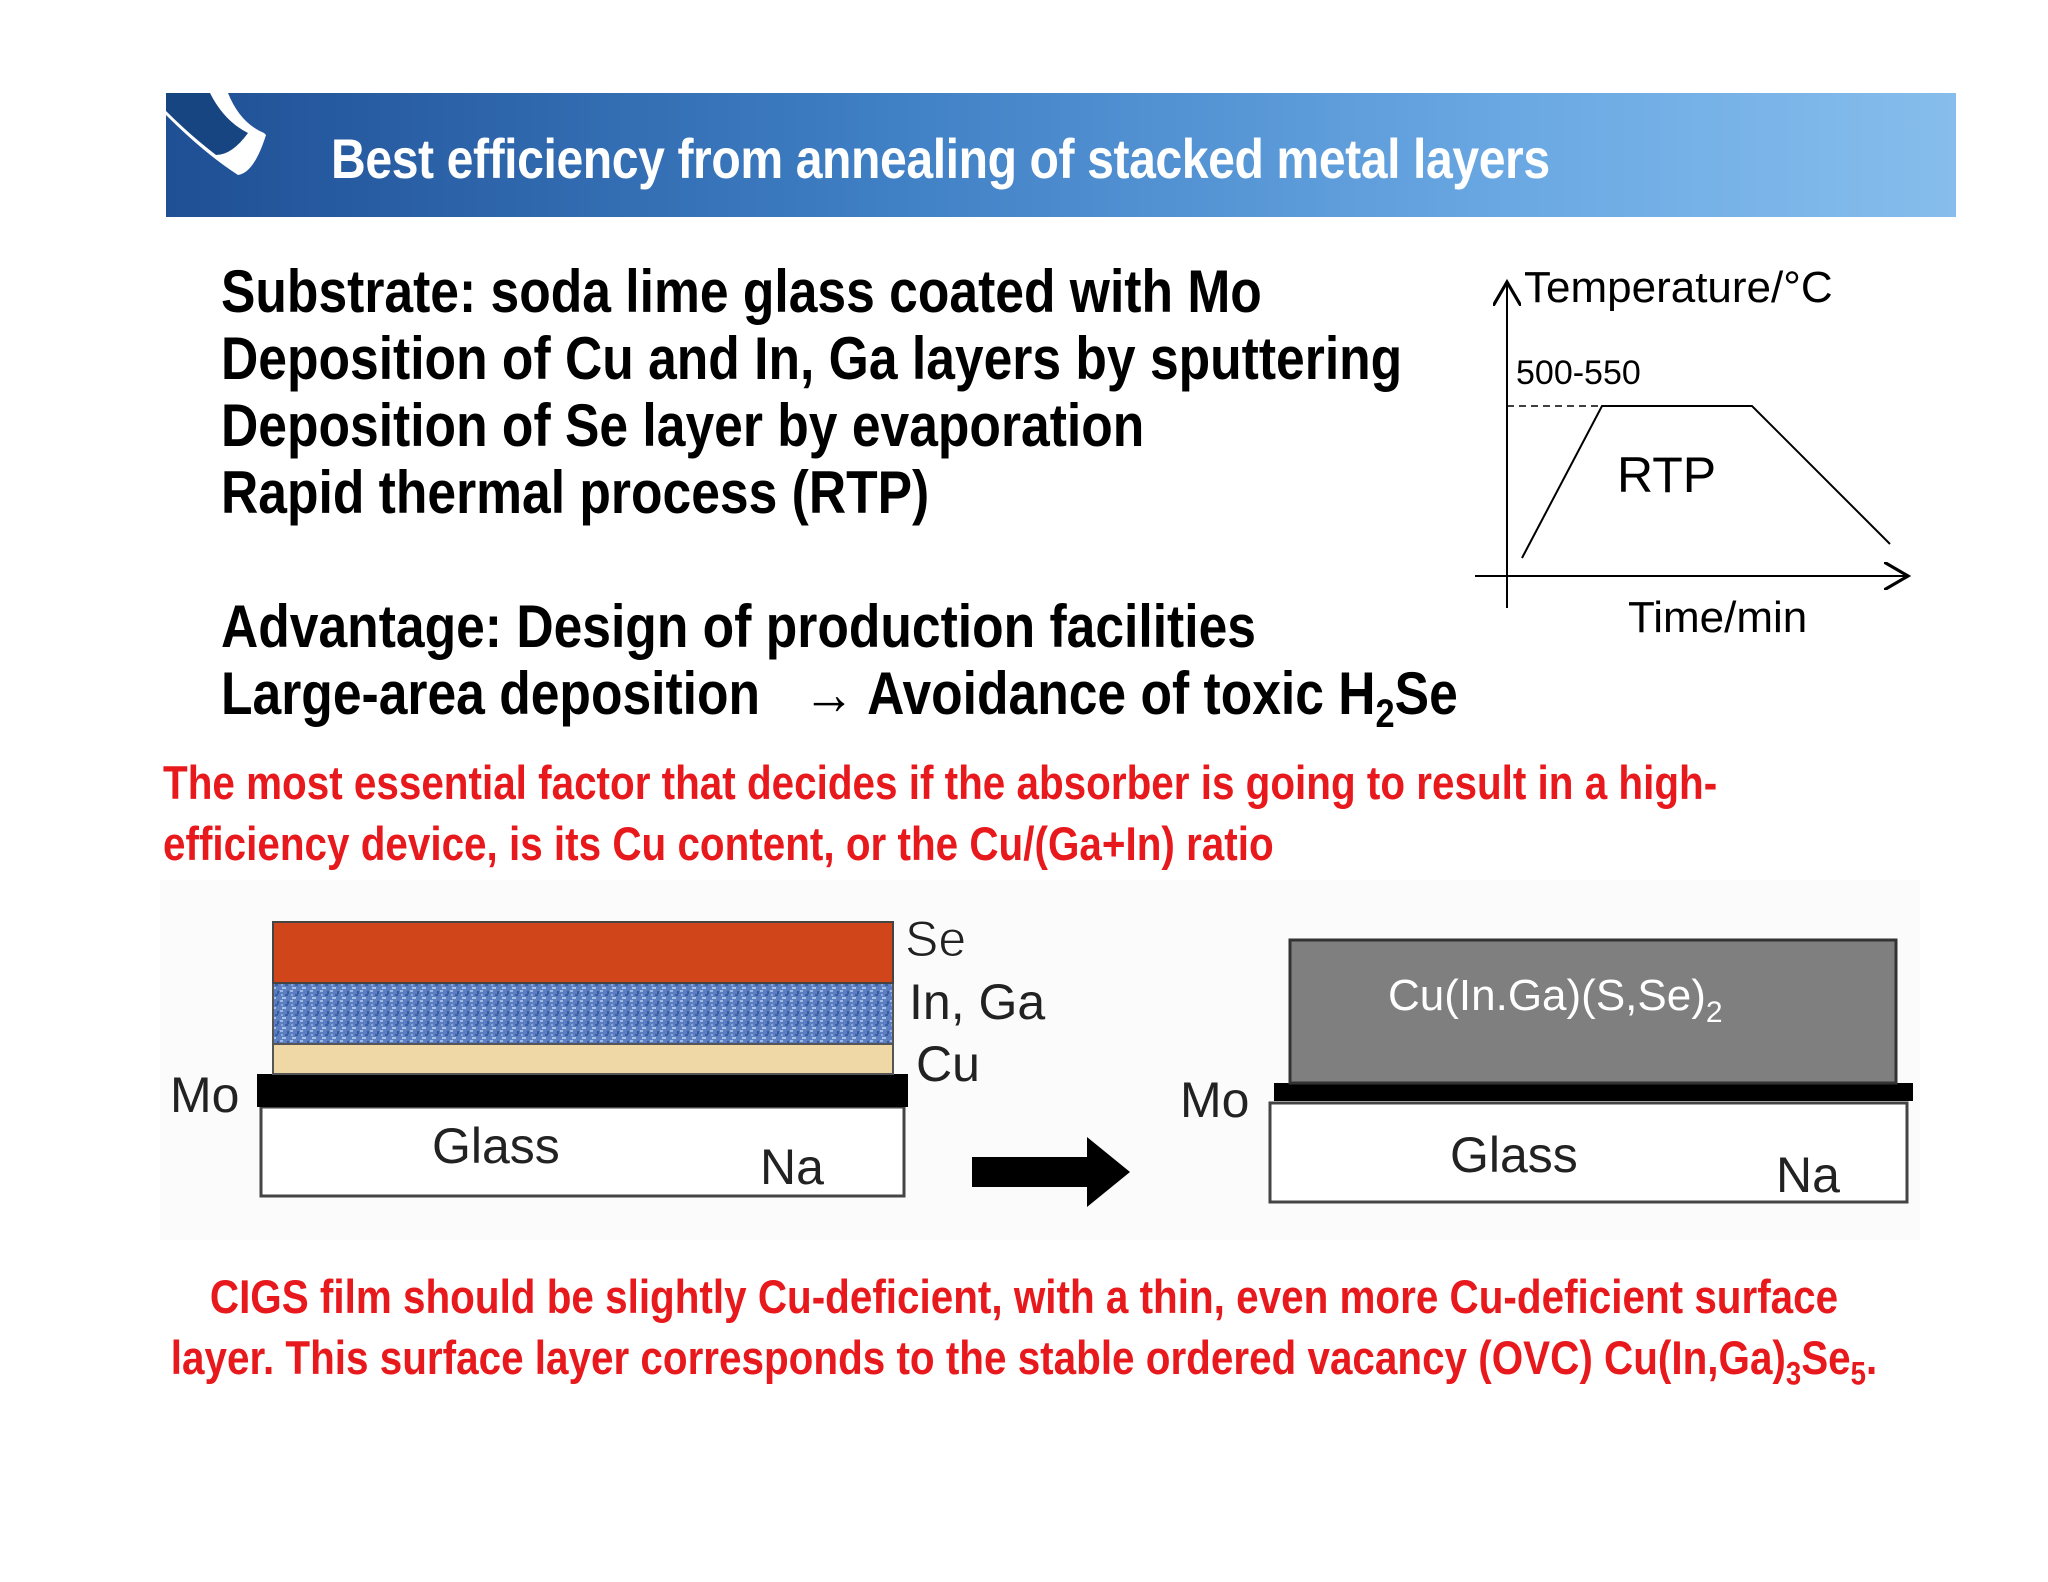 The width and height of the screenshot is (2048, 1582). What do you see at coordinates (583, 952) in the screenshot?
I see `se-layer` at bounding box center [583, 952].